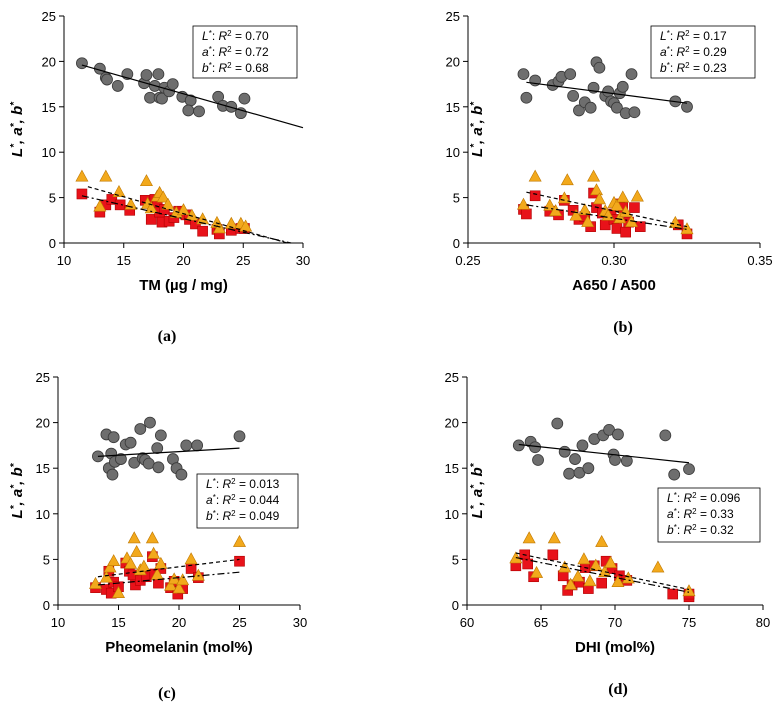 The width and height of the screenshot is (779, 714). What do you see at coordinates (168, 564) in the screenshot?
I see `series-b` at bounding box center [168, 564].